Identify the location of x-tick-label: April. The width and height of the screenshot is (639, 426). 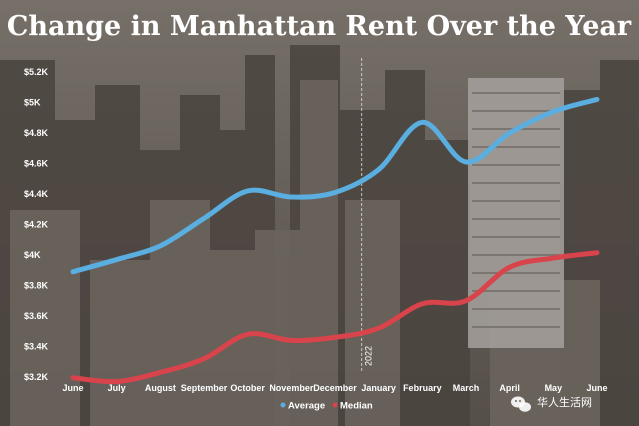
(509, 388).